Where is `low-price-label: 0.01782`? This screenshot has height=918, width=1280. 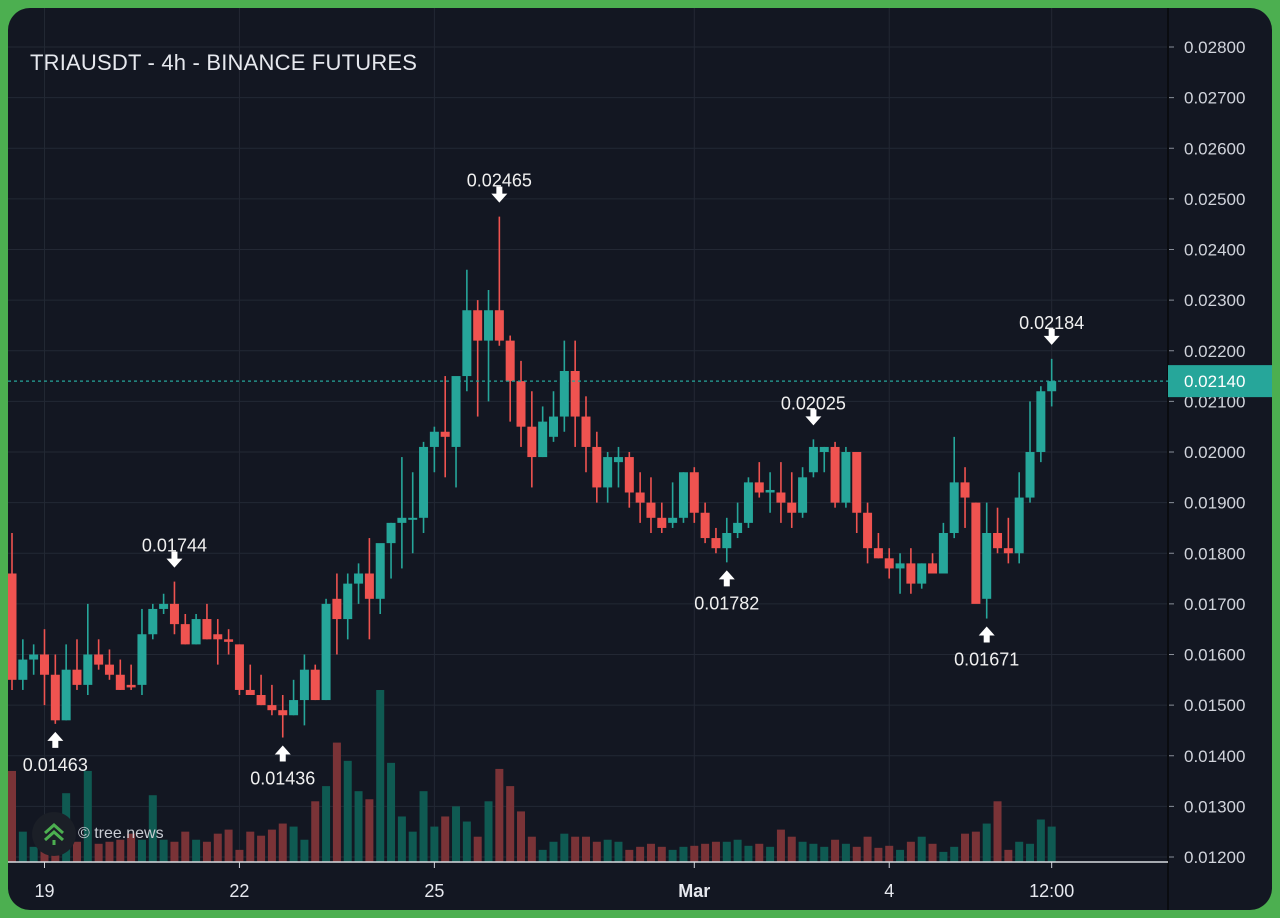 low-price-label: 0.01782 is located at coordinates (726, 603).